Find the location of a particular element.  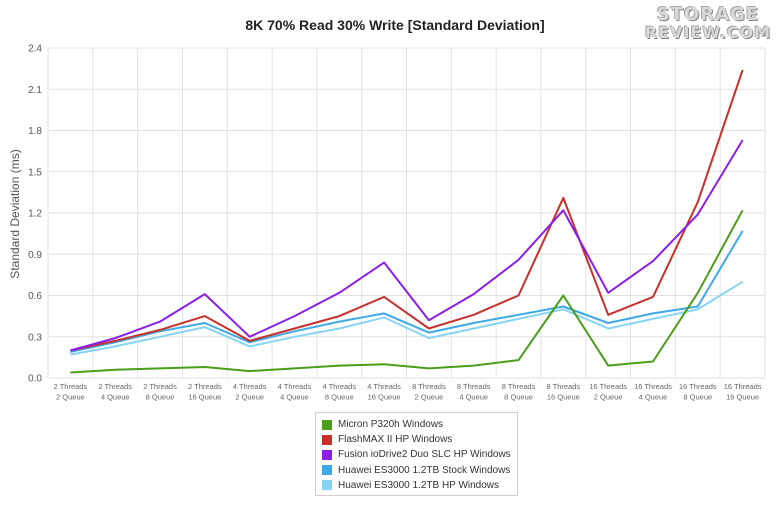

legend-item: Fusion ioDrive2 Duo SLC HP Windows is located at coordinates (416, 454).